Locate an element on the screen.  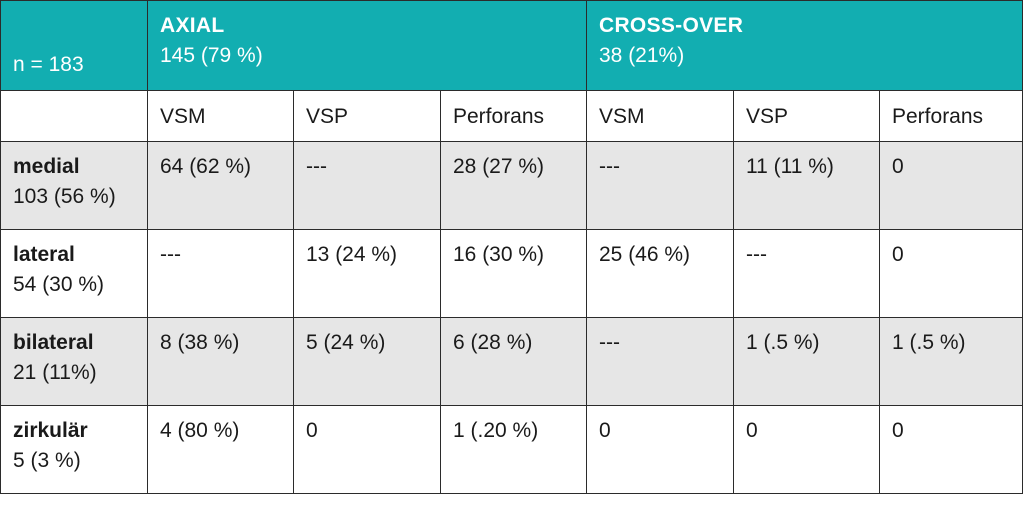
table-cell: 28 (27 %) is located at coordinates (513, 185).